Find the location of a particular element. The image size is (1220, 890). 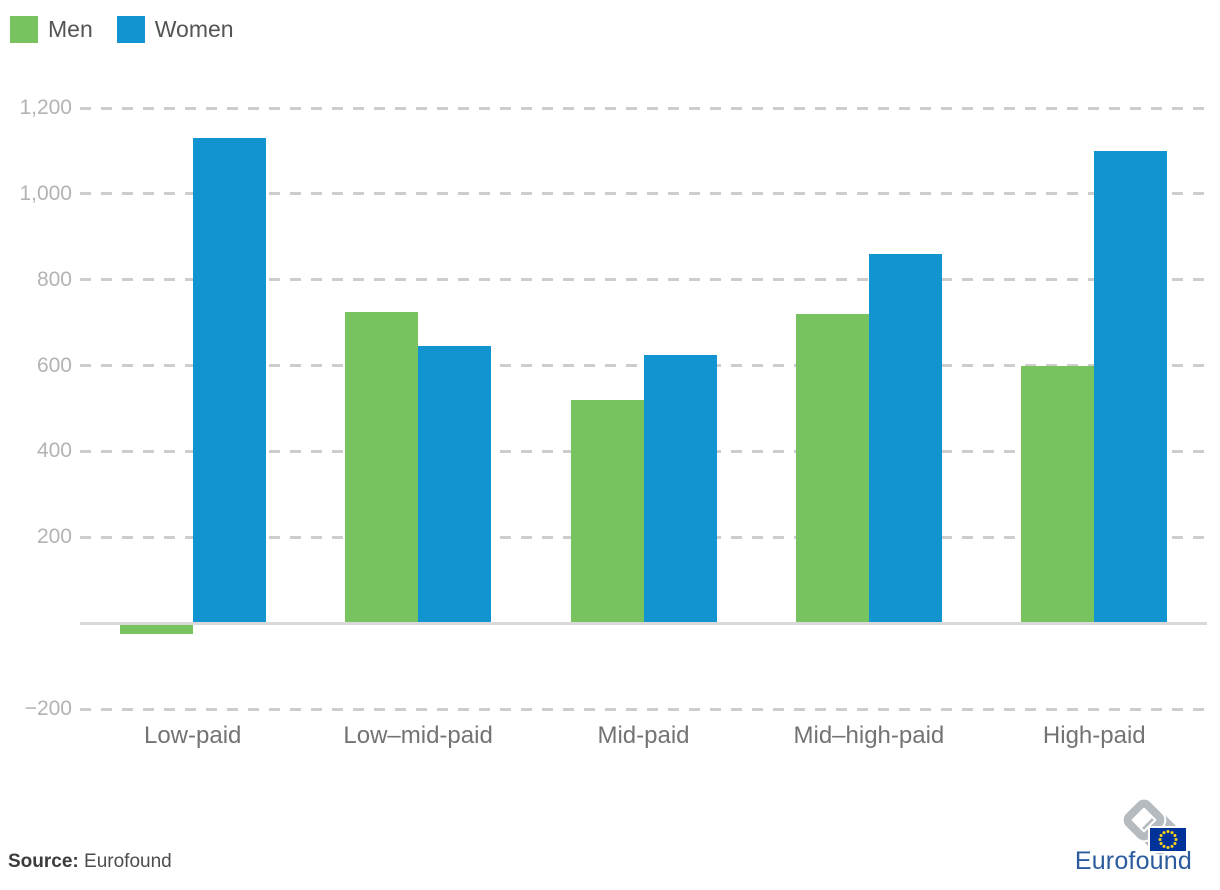

women-series-swatch is located at coordinates (130, 29).